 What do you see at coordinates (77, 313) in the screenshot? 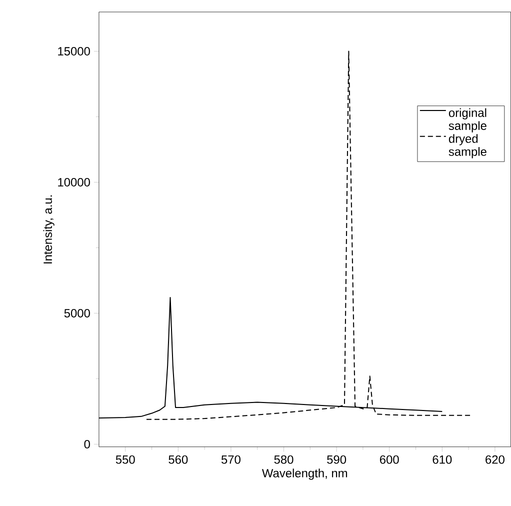
I see `y-tick-label: 5000` at bounding box center [77, 313].